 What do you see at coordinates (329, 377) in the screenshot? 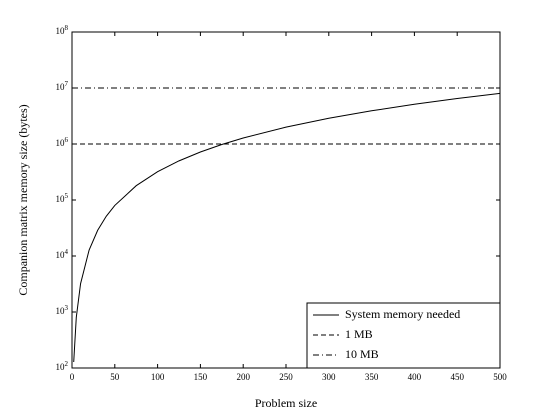
I see `x-tick-label: 300` at bounding box center [329, 377].